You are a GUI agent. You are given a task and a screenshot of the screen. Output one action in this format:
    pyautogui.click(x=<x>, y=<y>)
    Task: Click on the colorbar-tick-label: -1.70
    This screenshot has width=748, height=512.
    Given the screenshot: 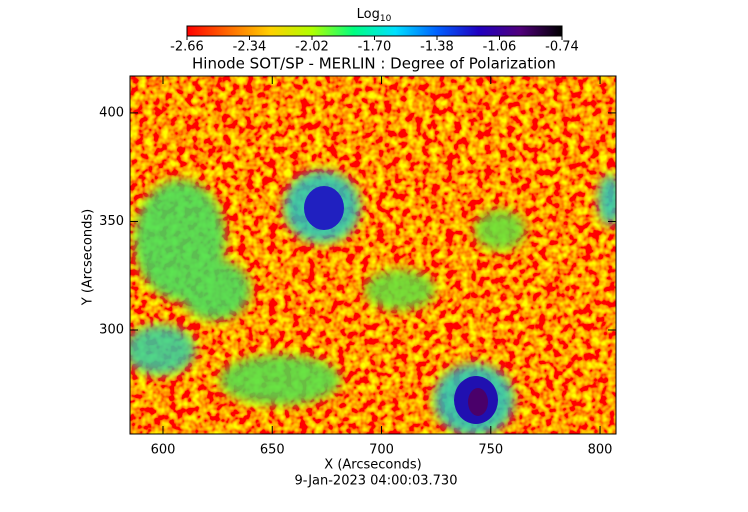 What is the action you would take?
    pyautogui.click(x=375, y=47)
    